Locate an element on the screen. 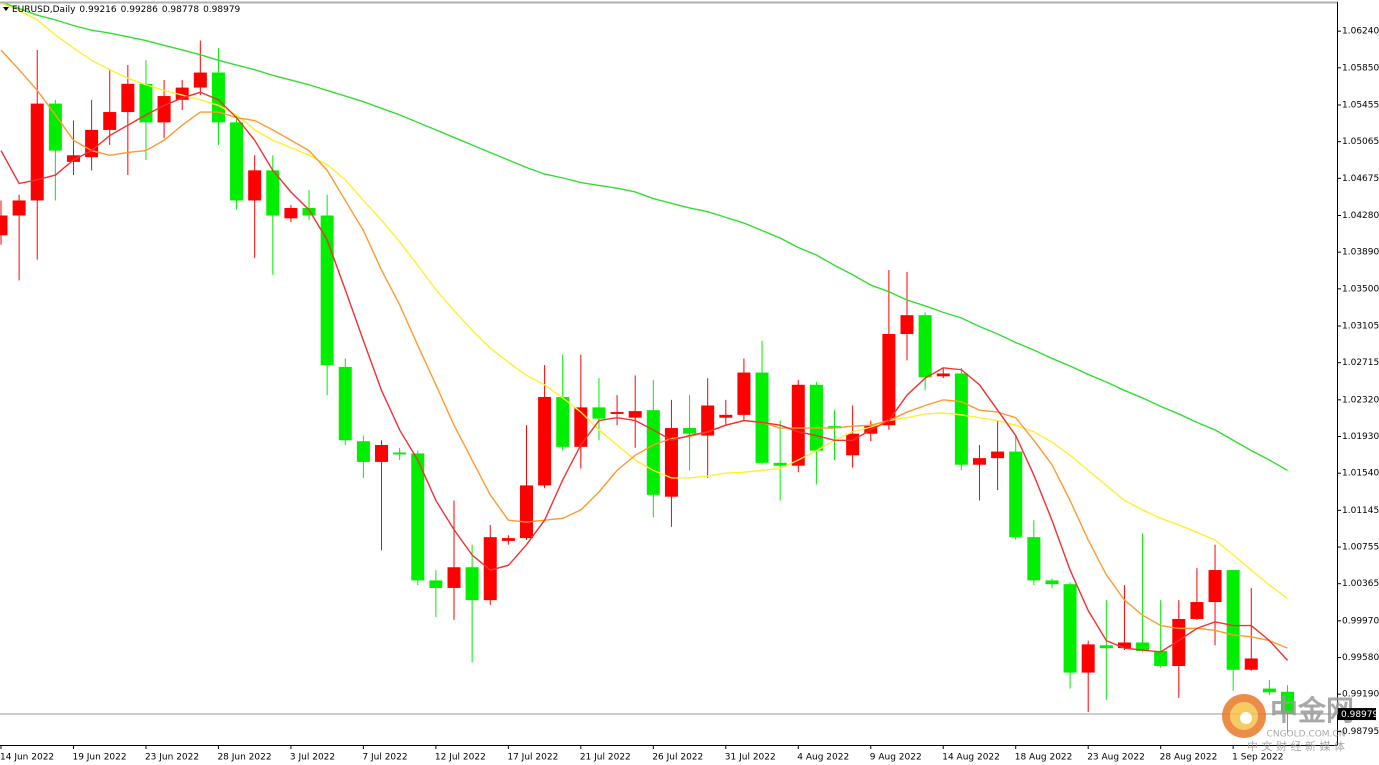 This screenshot has height=765, width=1379. x-tick-label: 31 Jul 2022 is located at coordinates (750, 758).